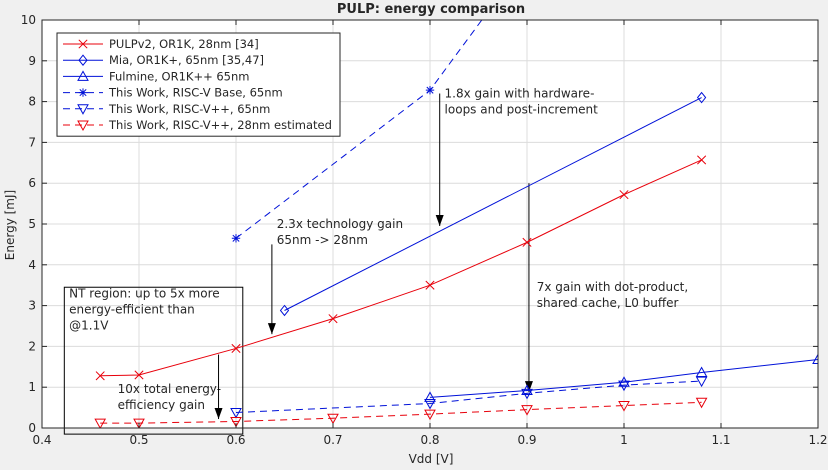 The width and height of the screenshot is (828, 470). What do you see at coordinates (613, 287) in the screenshot?
I see `annotation-text: 7x gain with dot-product,` at bounding box center [613, 287].